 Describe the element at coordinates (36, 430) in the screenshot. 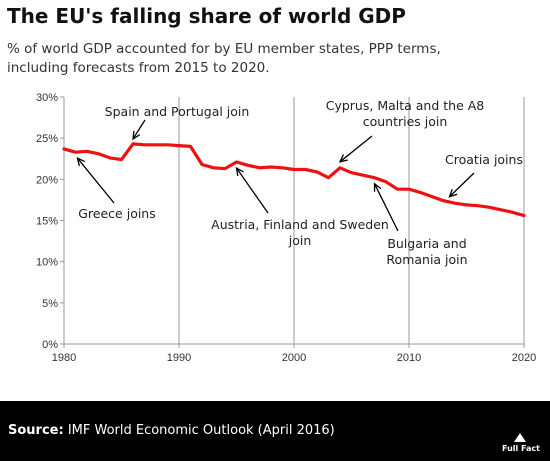

I see `source-label: Source:` at that location.